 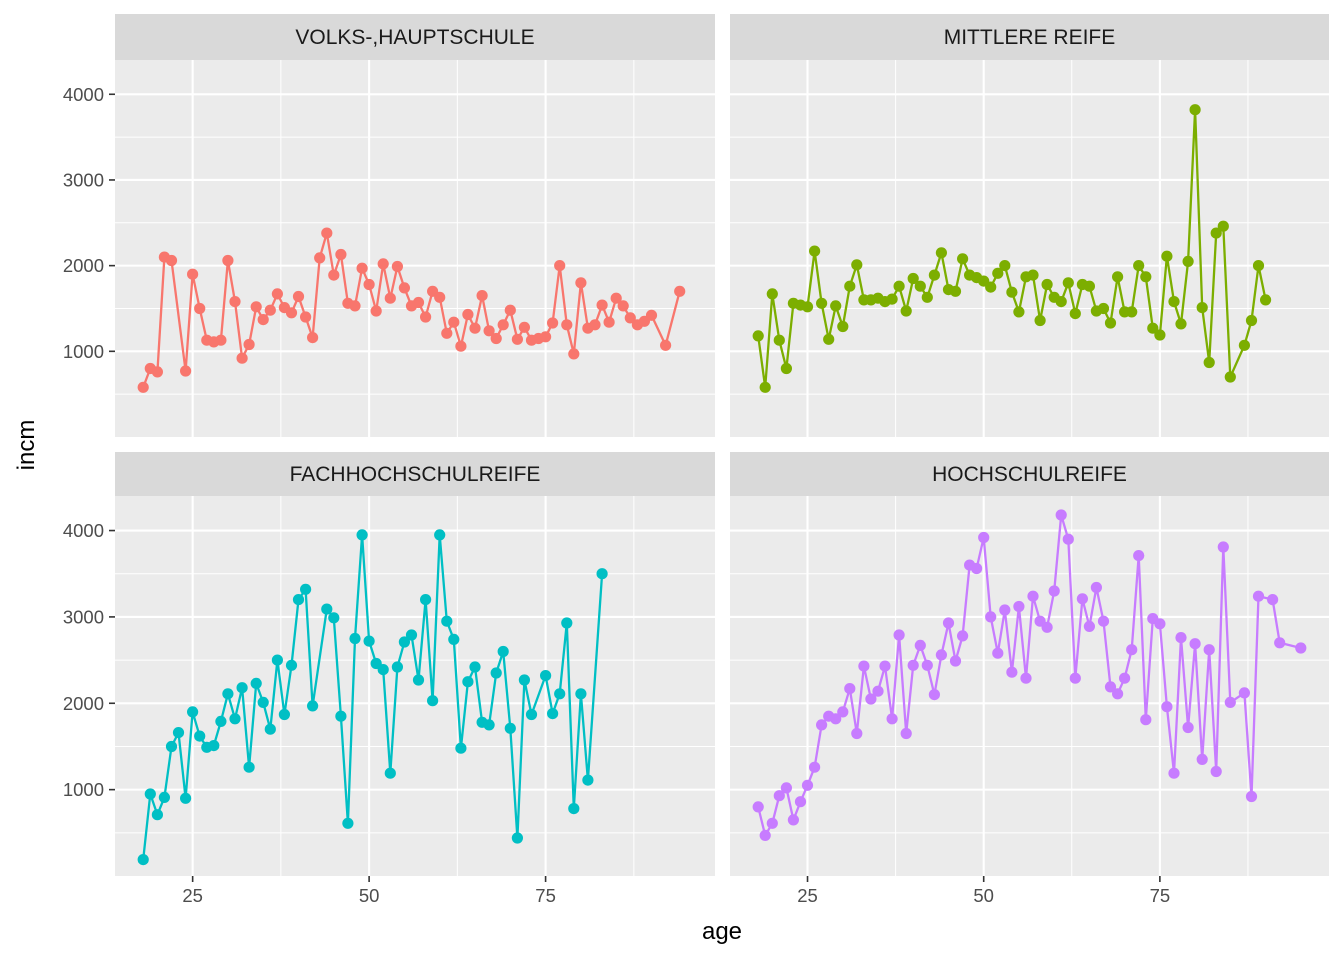 What do you see at coordinates (545, 895) in the screenshot?
I see `x-tick-label: 75` at bounding box center [545, 895].